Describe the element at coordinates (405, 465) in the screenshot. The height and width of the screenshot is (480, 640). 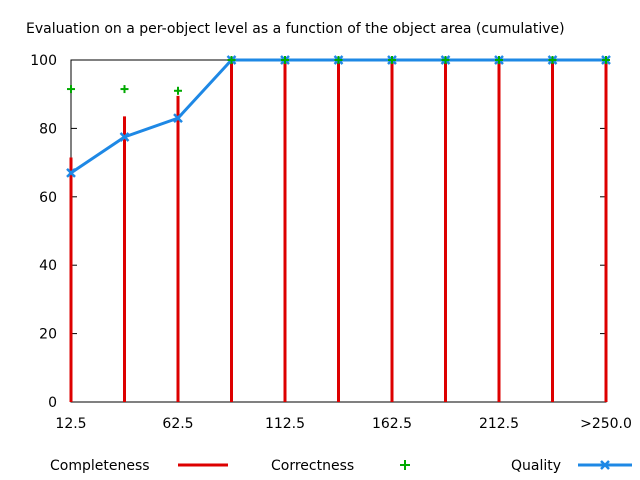
I see `legend-swatch-correctness` at that location.